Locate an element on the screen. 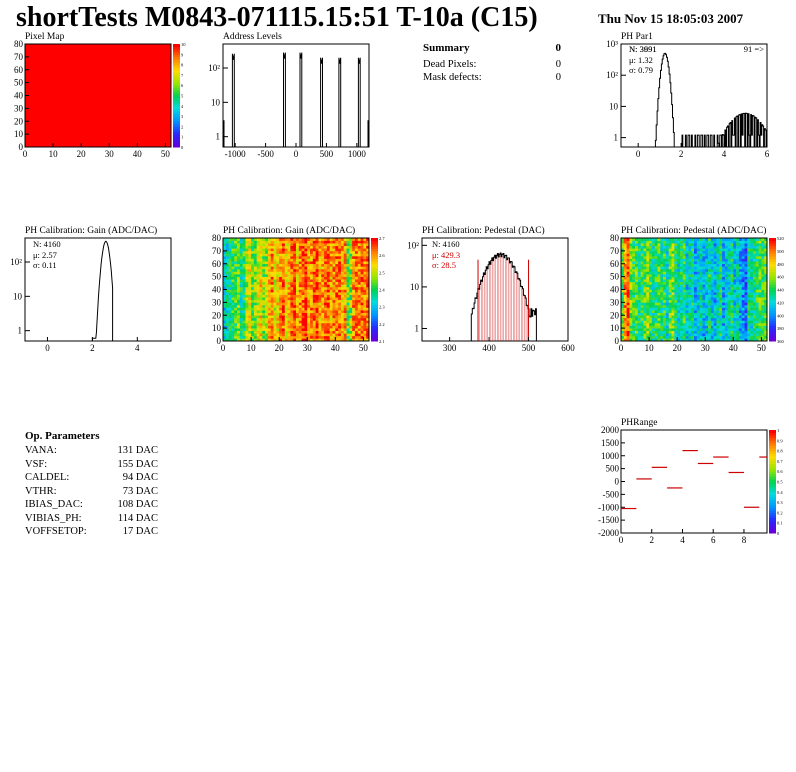  x-tick-label: 50 is located at coordinates (364, 348).